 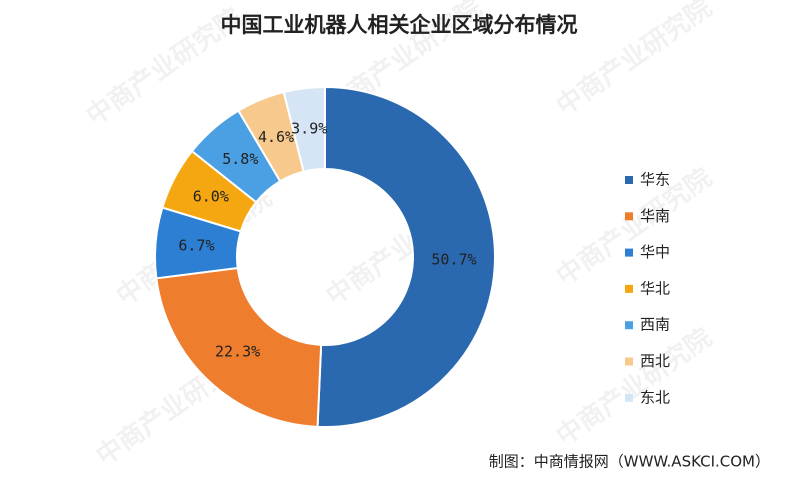 What do you see at coordinates (196, 246) in the screenshot?
I see `data-label: 6.7%` at bounding box center [196, 246].